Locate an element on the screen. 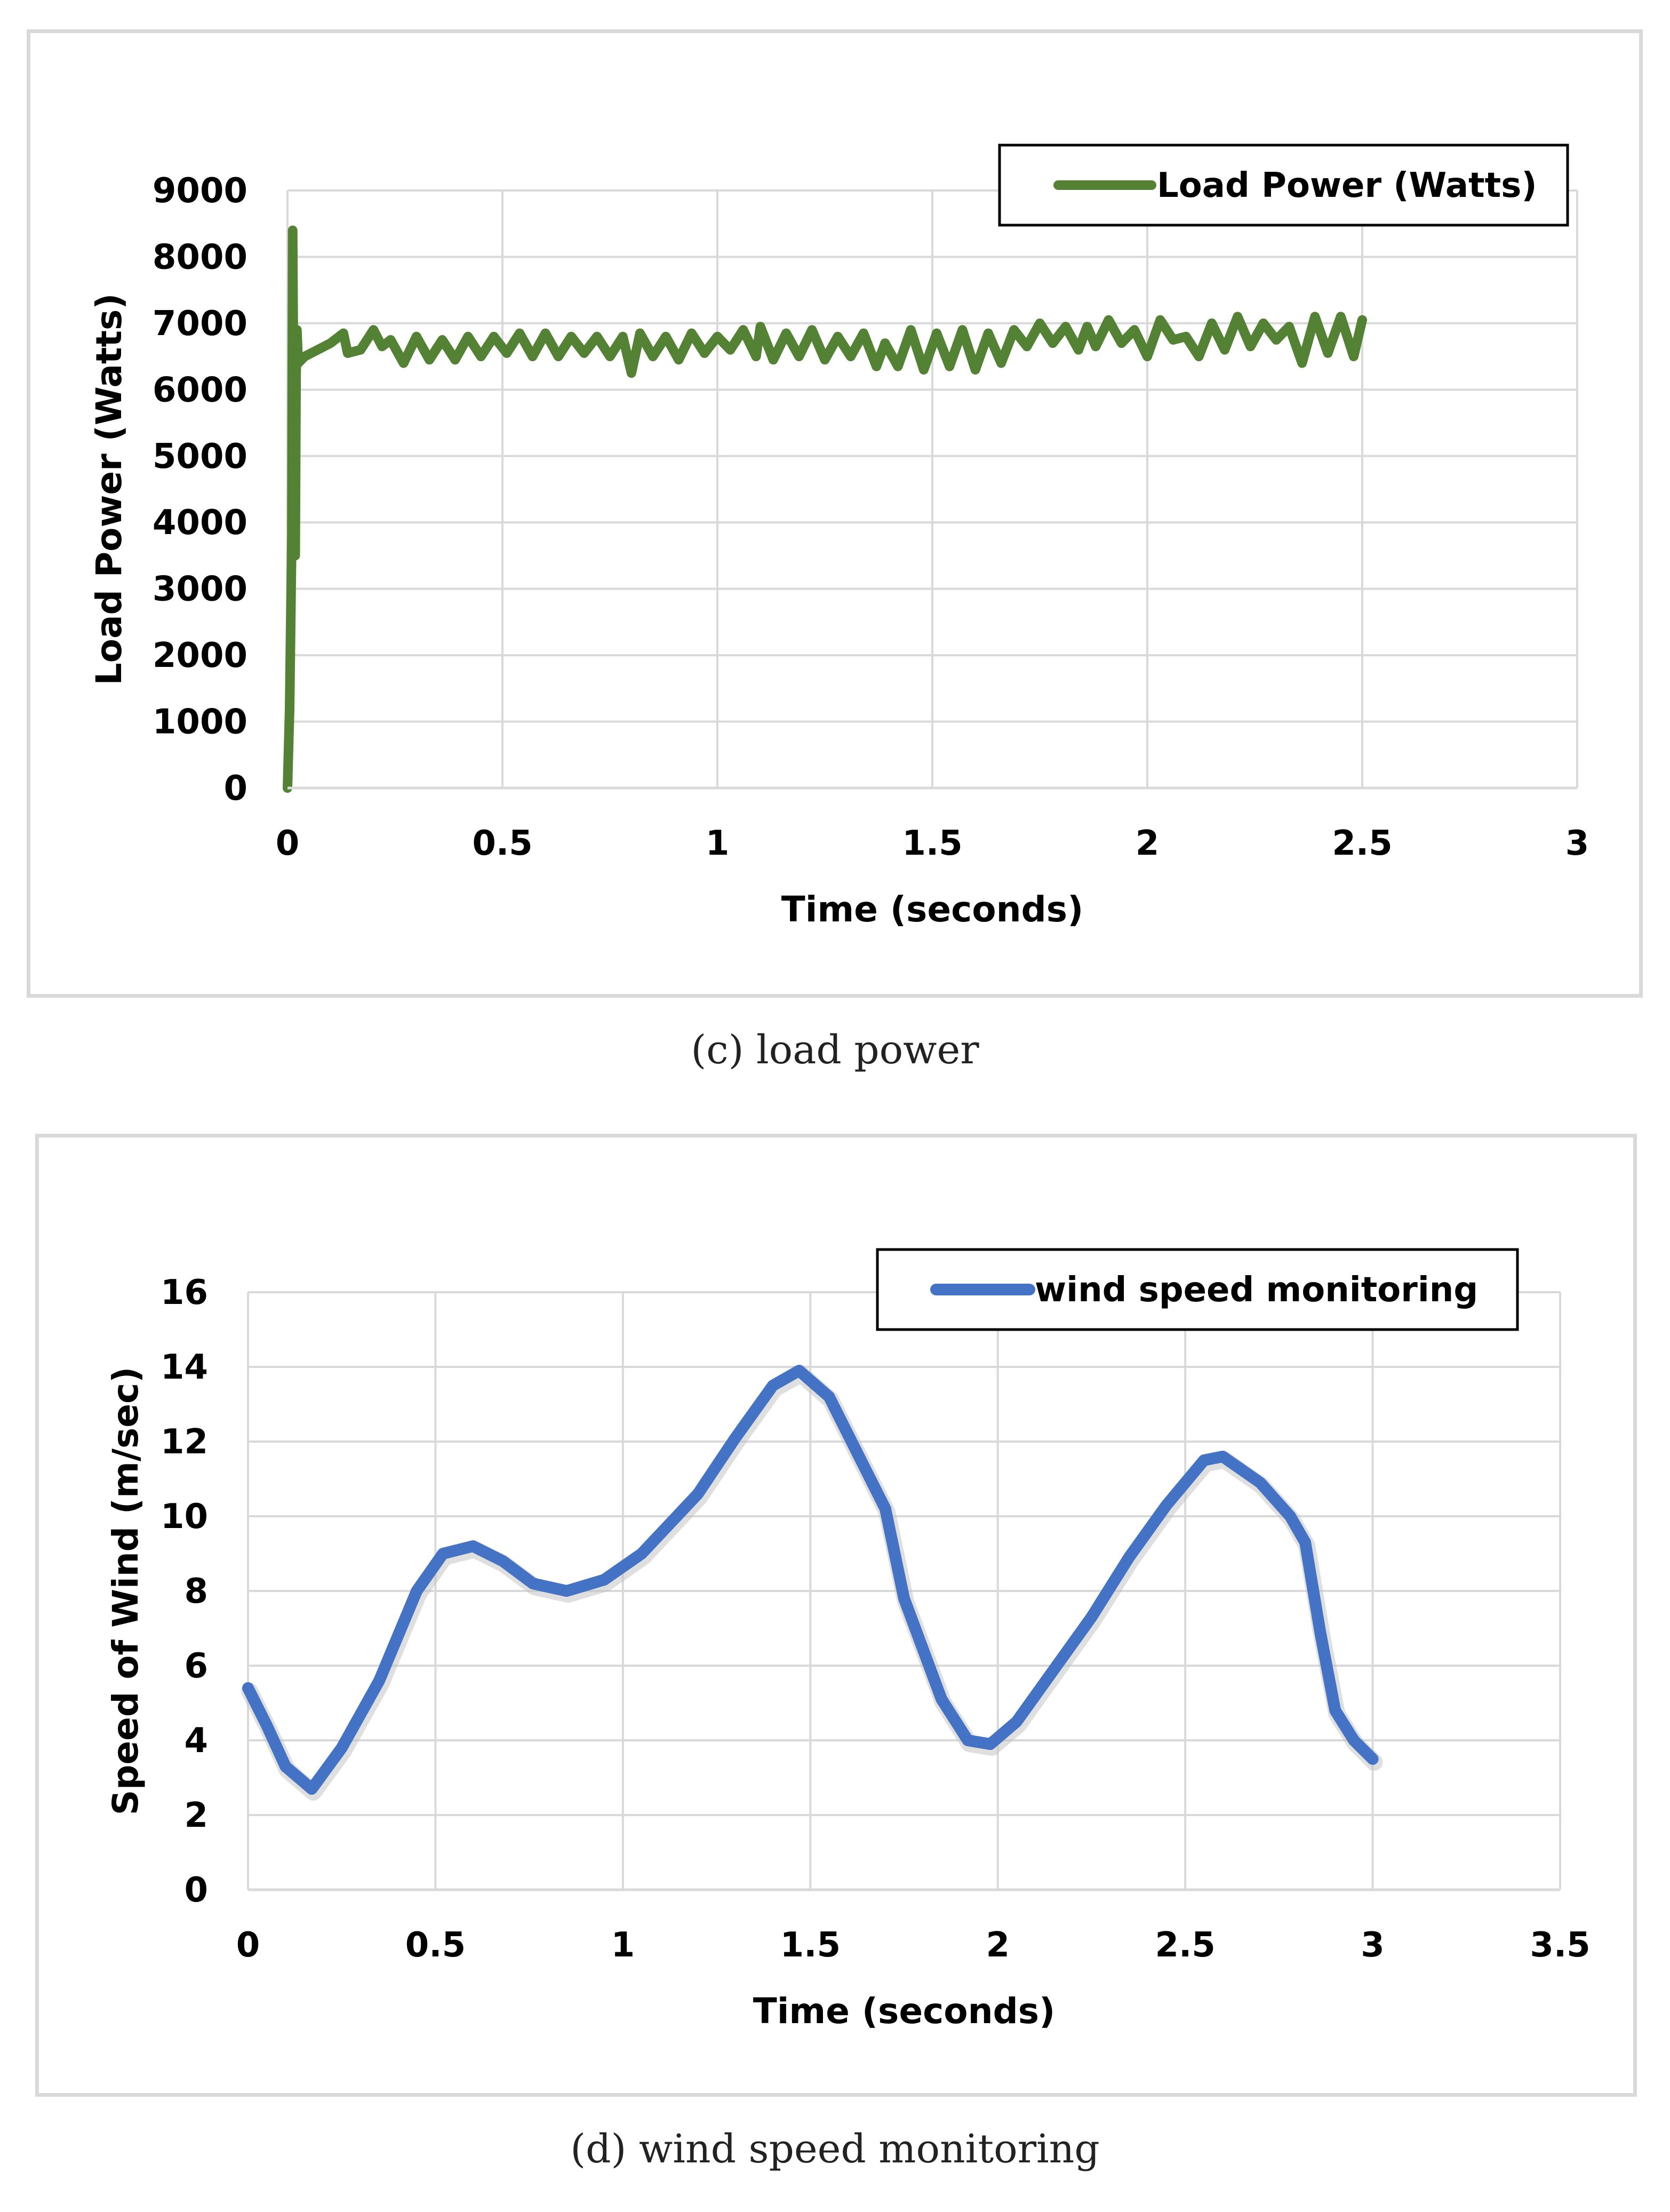  y-tick-label: 8 is located at coordinates (196, 1591).